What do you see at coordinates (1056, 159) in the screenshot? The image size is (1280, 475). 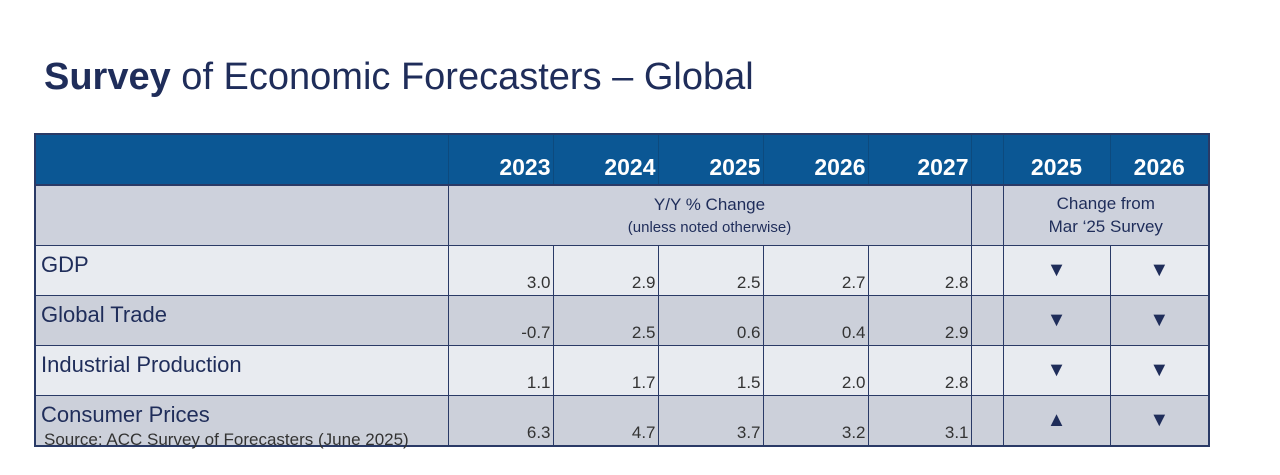 I see `change-year-header: 2025` at bounding box center [1056, 159].